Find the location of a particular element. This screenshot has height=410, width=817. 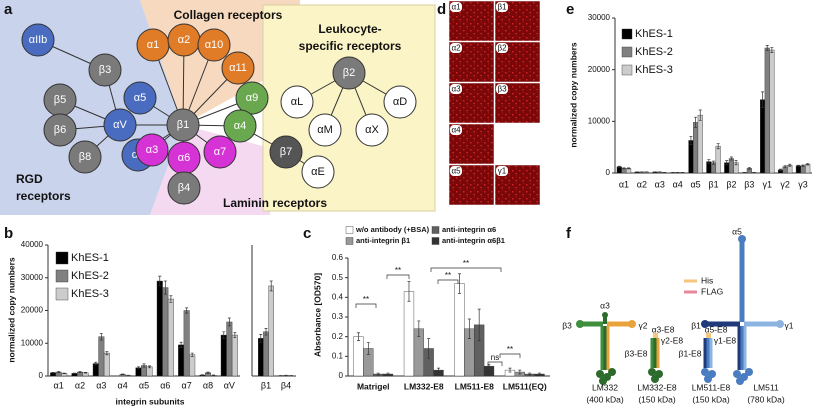

structure-label: LM332 is located at coordinates (605, 387).